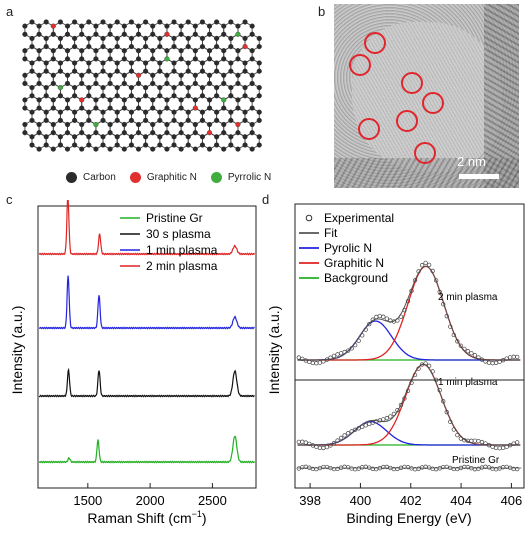 Image resolution: width=529 pixels, height=546 pixels. Describe the element at coordinates (146, 517) in the screenshot. I see `raman-xlabel: Raman Shift (cm−1)` at that location.